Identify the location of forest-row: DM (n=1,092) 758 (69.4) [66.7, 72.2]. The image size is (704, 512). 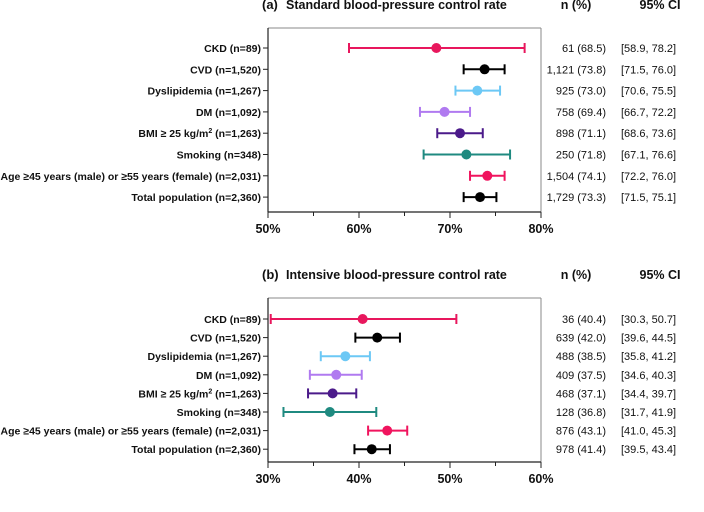
(436, 112).